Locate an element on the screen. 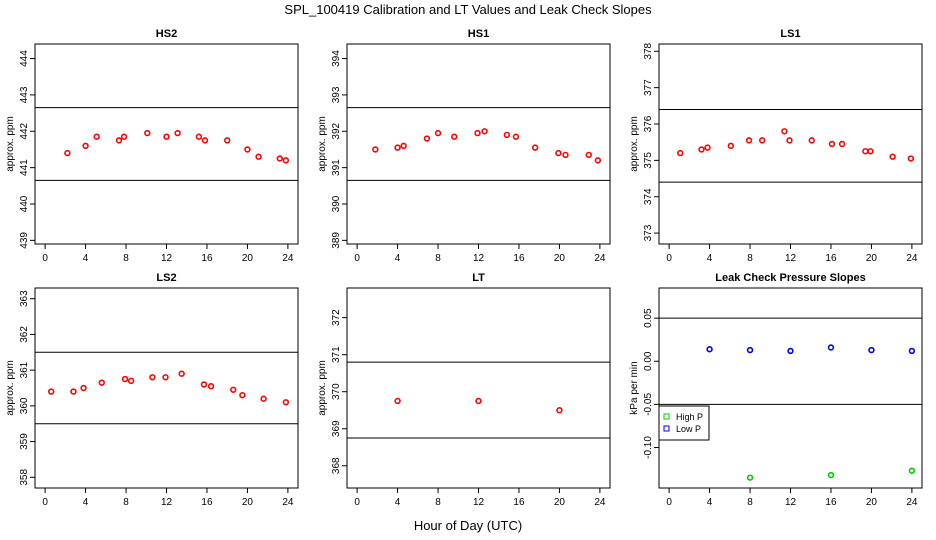 This screenshot has width=936, height=540. y-tick-label: 439 is located at coordinates (24, 240).